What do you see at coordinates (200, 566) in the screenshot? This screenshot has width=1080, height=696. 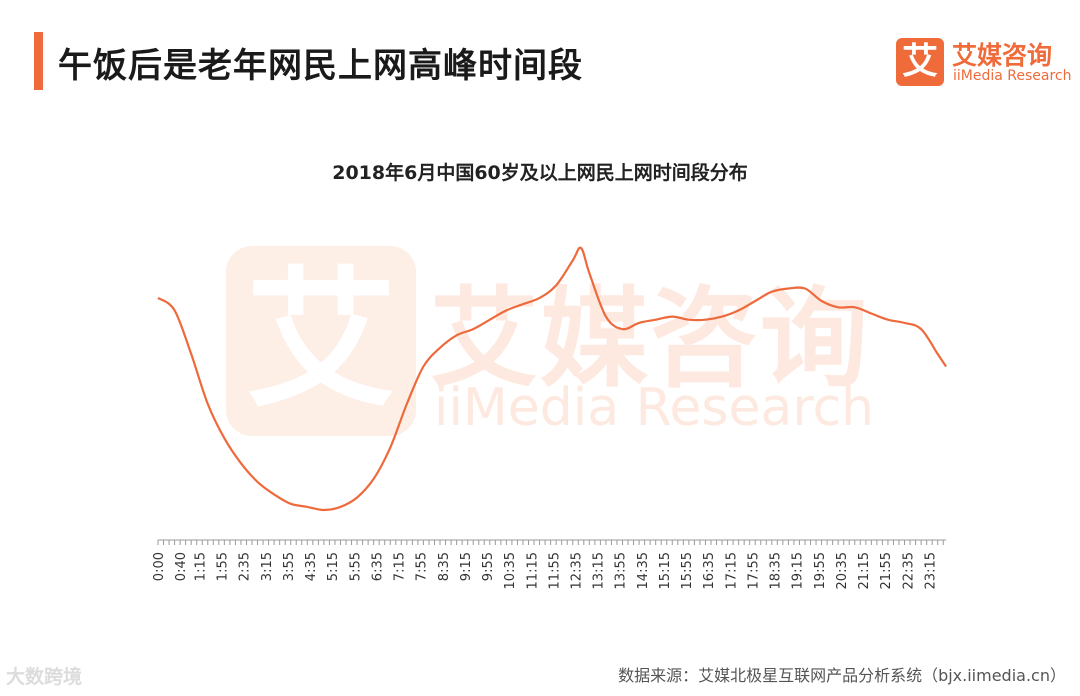 I see `x-tick-label: 1:15` at bounding box center [200, 566].